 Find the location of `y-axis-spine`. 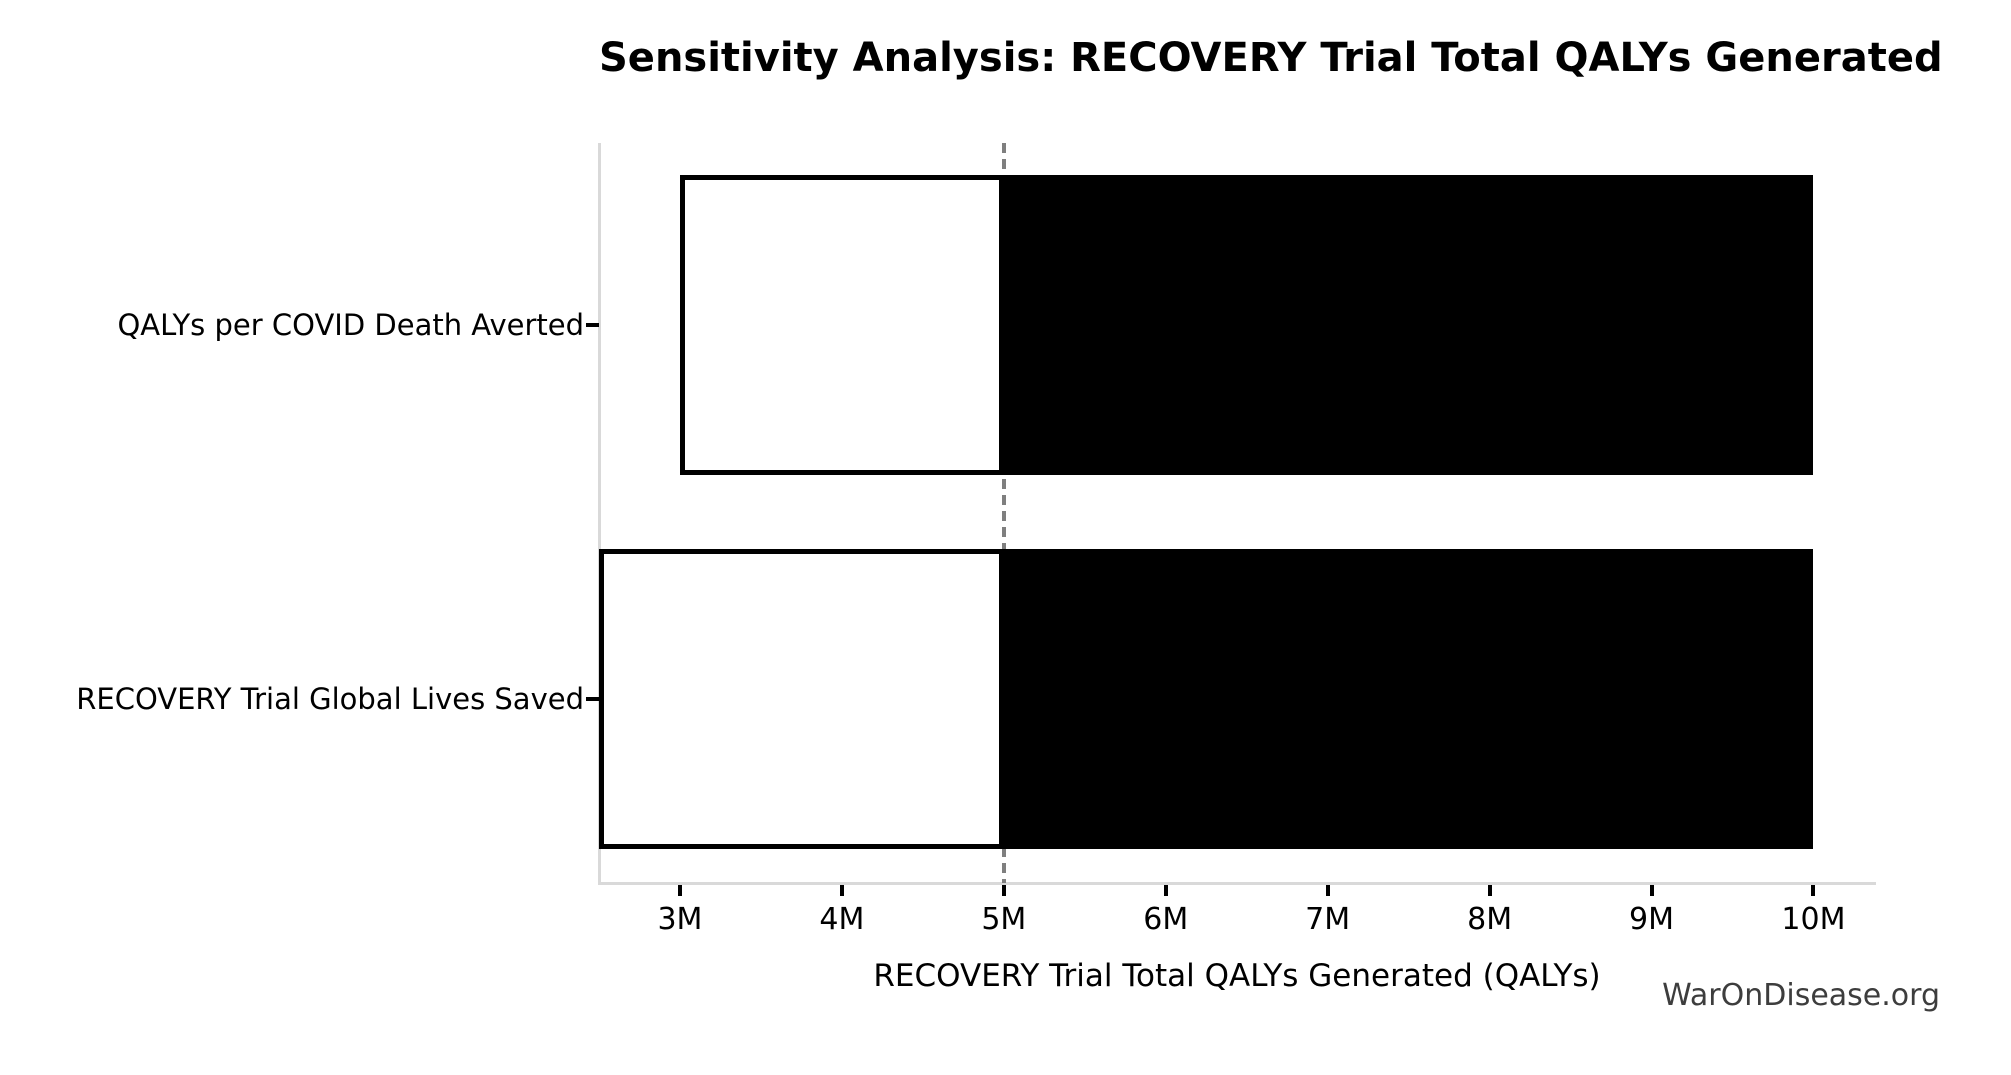

y-axis-spine is located at coordinates (599, 513).